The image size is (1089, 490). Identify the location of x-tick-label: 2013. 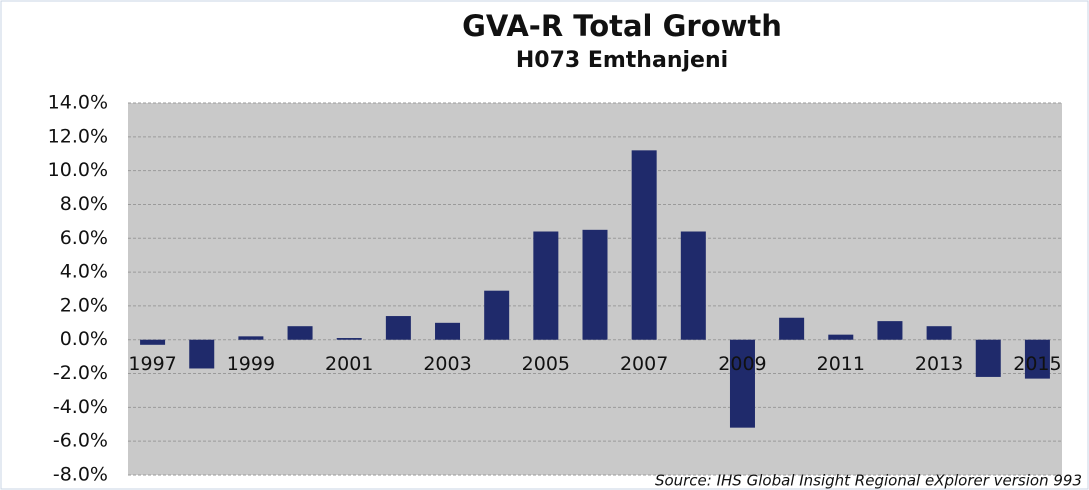
(939, 364).